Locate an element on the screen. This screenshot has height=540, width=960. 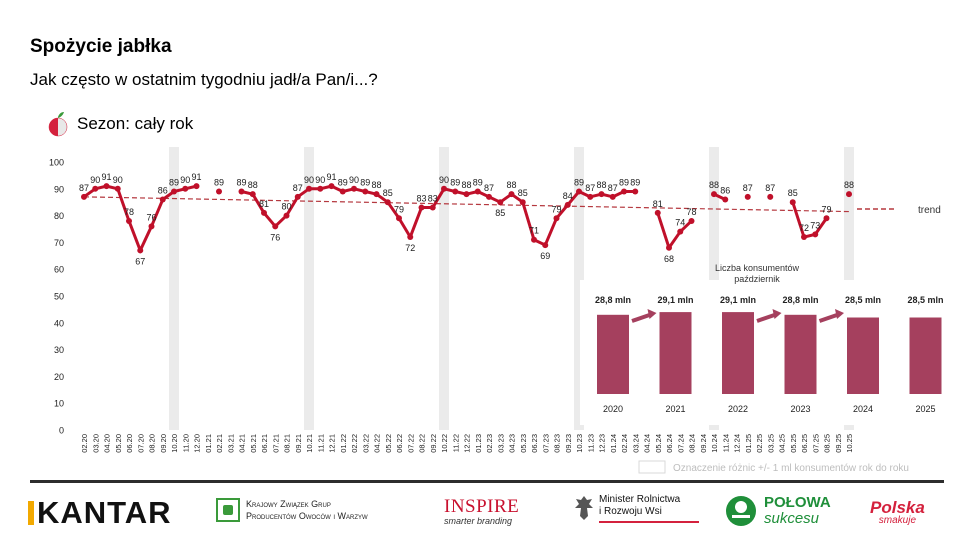
bar-value-label: 29,1 mln is located at coordinates (675, 300).